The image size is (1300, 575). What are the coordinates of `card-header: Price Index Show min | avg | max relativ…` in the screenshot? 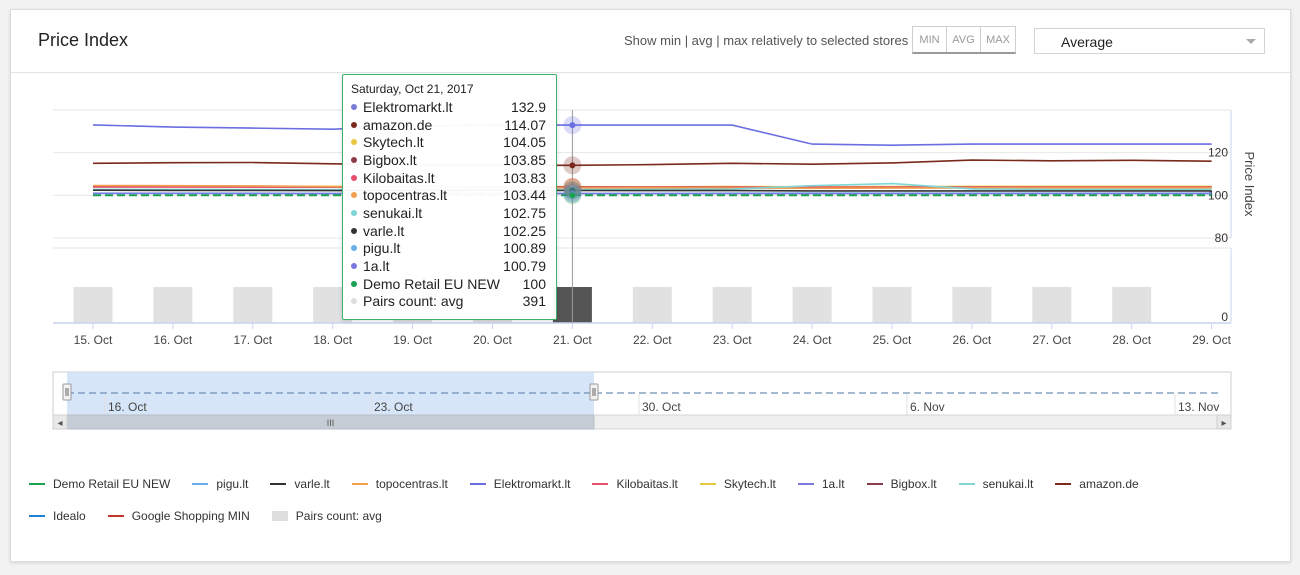 It's located at (650, 41).